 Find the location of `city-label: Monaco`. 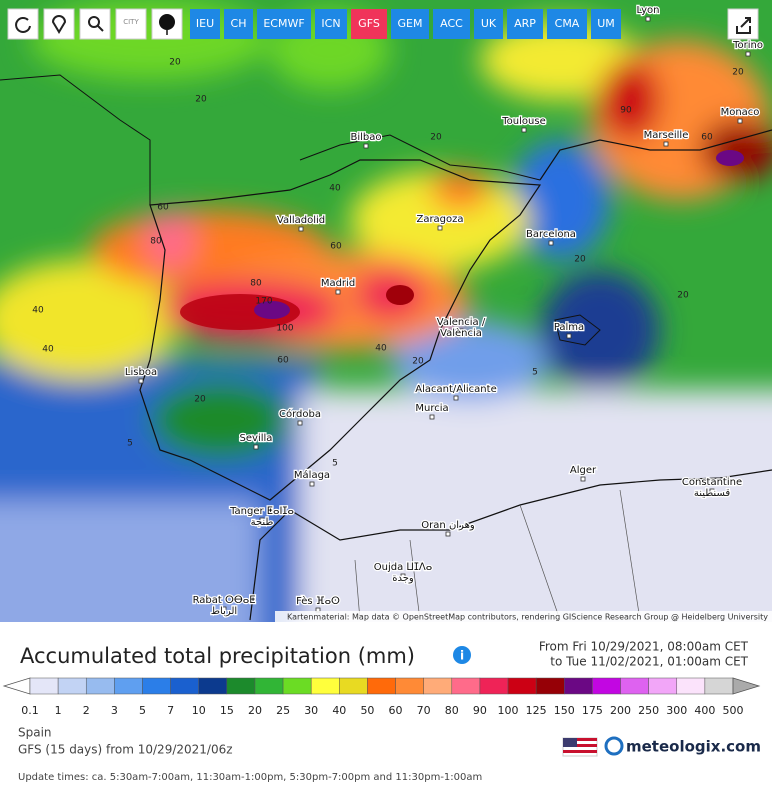

city-label: Monaco is located at coordinates (740, 112).